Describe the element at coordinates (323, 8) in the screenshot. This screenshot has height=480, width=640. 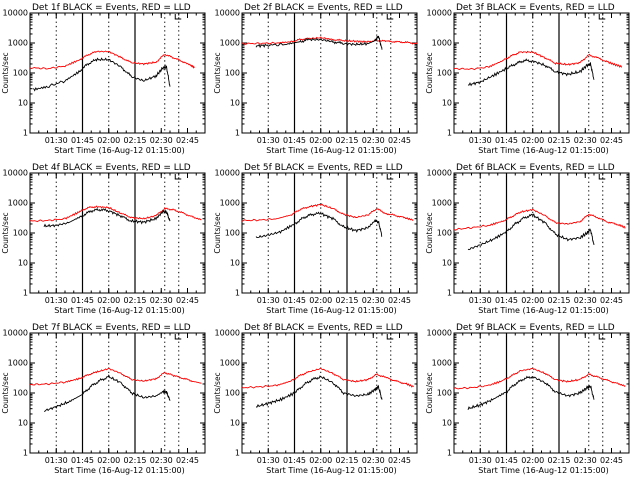
I see `panel-title: Det 2f BLACK = Events, RED = LLD` at that location.